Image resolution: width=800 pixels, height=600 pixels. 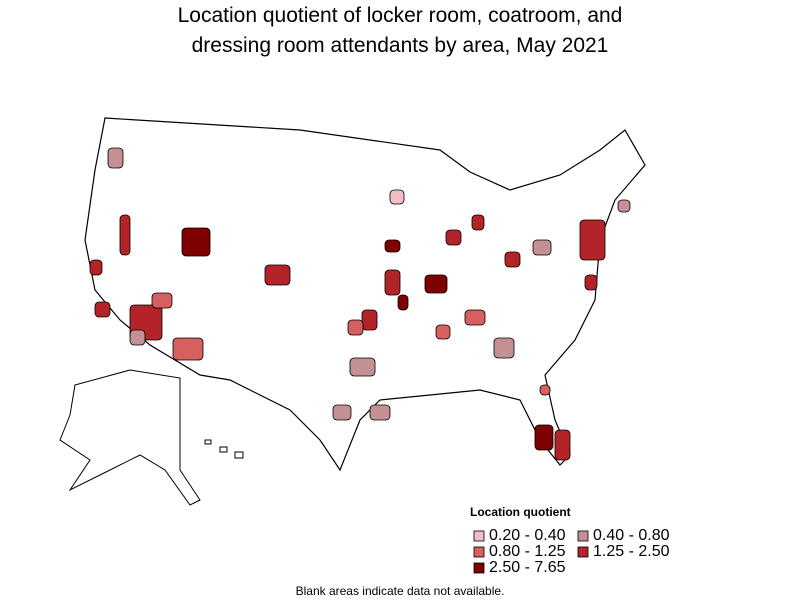 I want to click on legend-title: Location quotient, so click(x=520, y=512).